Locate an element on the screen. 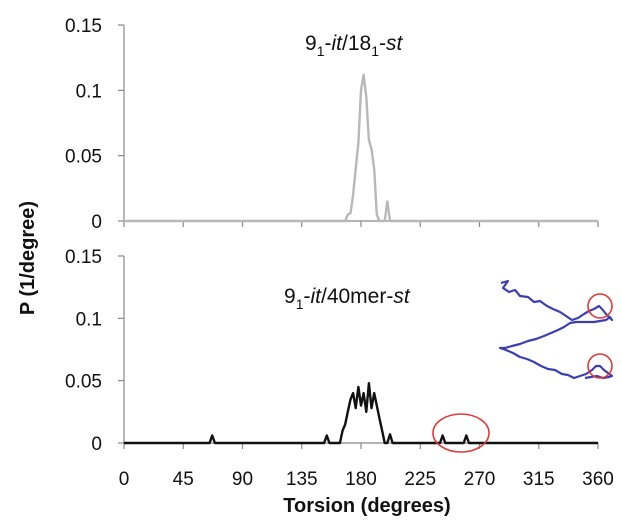  x-tick-label: 315 is located at coordinates (539, 479).